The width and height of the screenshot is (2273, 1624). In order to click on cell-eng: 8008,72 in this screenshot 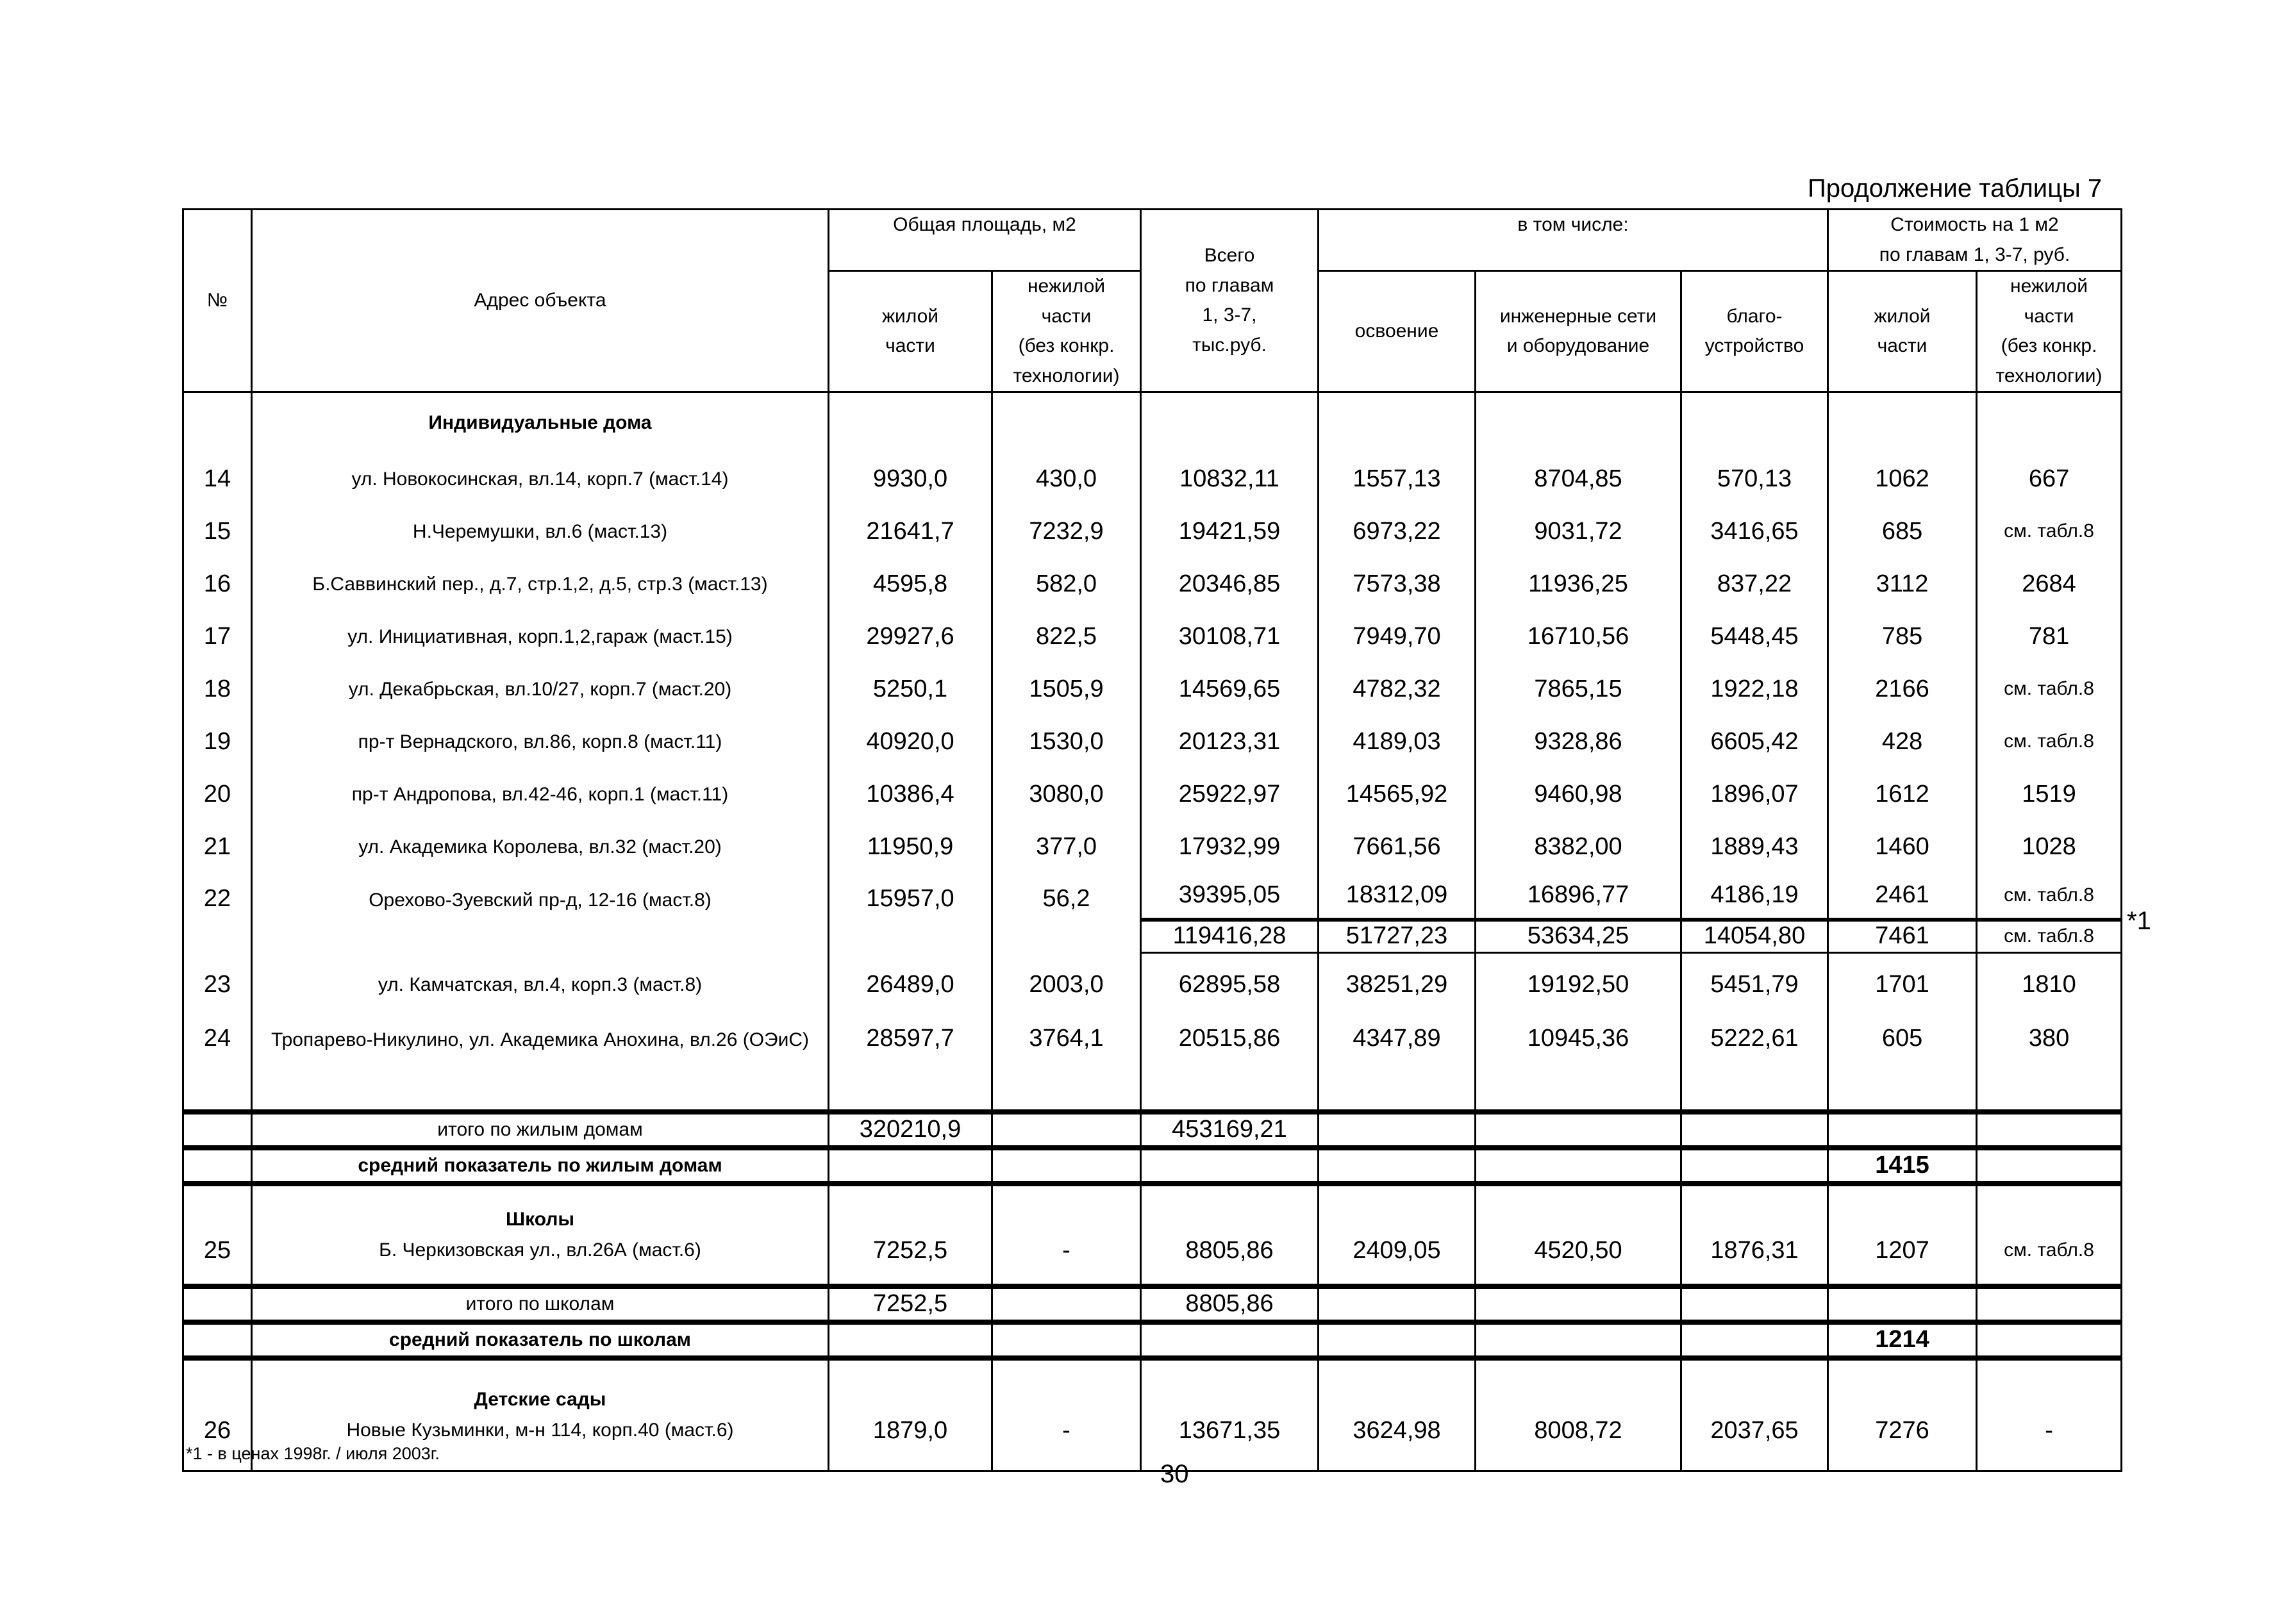, I will do `click(1578, 1415)`.